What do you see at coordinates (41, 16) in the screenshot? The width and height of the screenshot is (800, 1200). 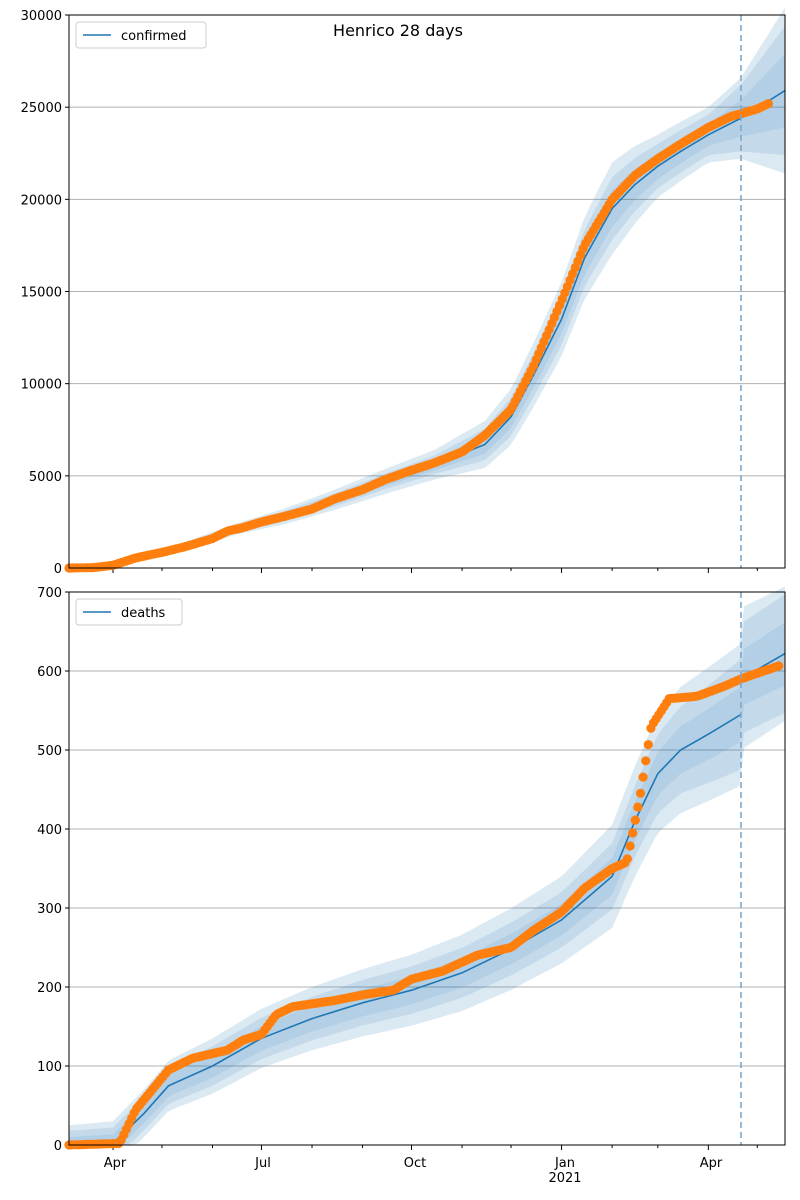 I see `y-tick-label: 30000` at bounding box center [41, 16].